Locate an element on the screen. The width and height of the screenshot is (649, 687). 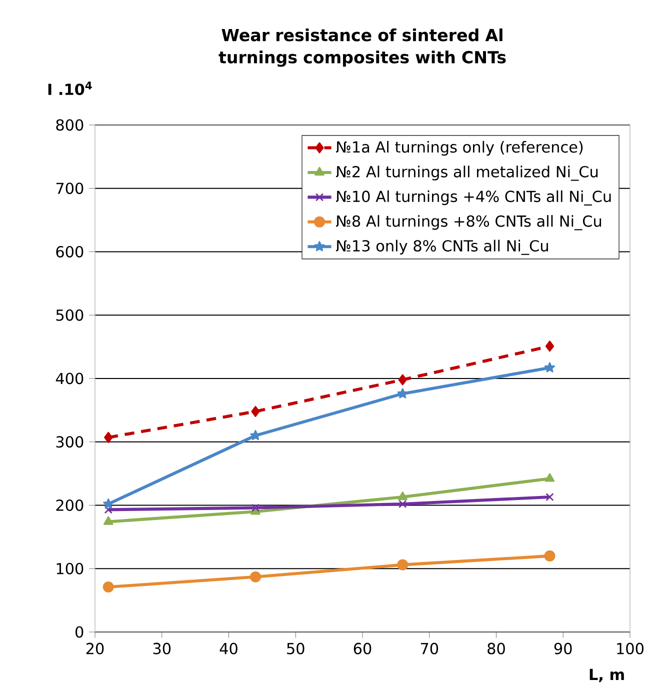
y-tick-label: 500 is located at coordinates (70, 315).